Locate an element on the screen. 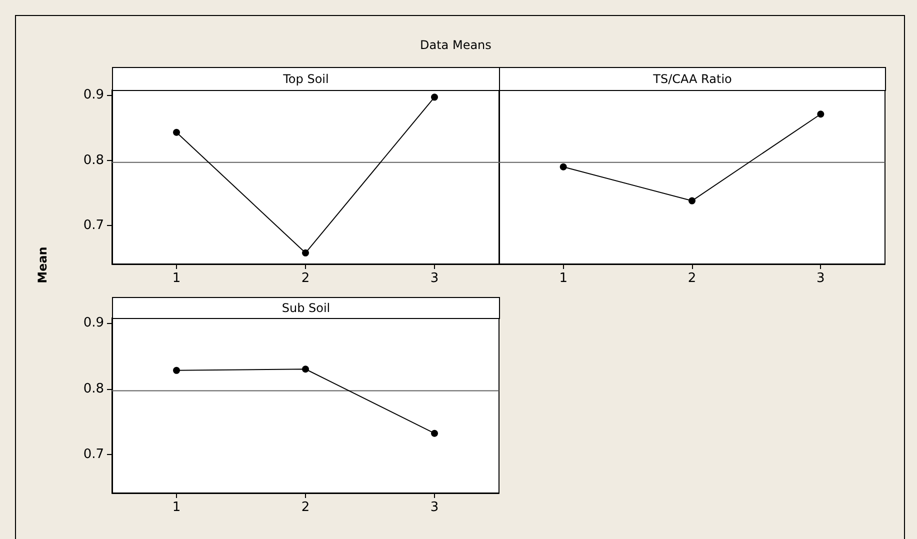 This screenshot has height=539, width=917. chart-title: Top Soil is located at coordinates (306, 79).